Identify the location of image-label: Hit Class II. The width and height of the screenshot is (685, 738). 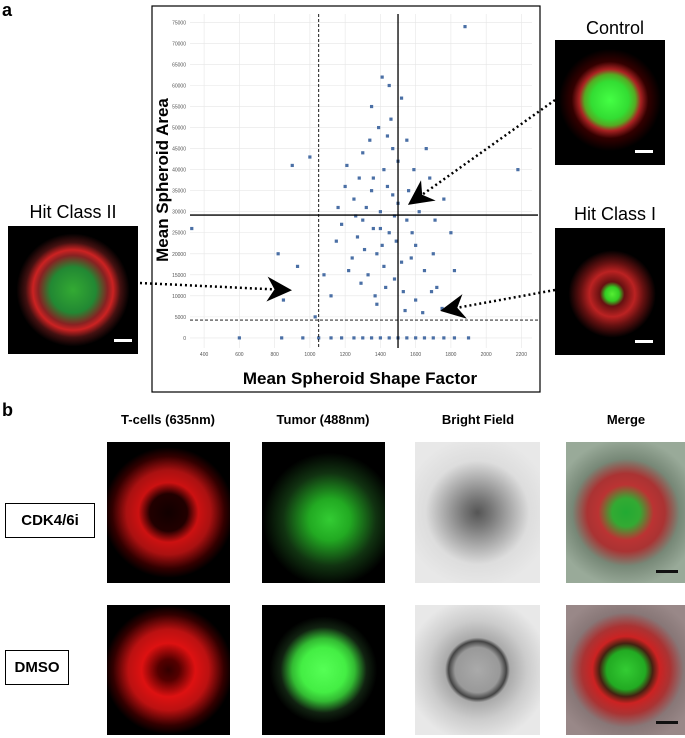
(73, 212).